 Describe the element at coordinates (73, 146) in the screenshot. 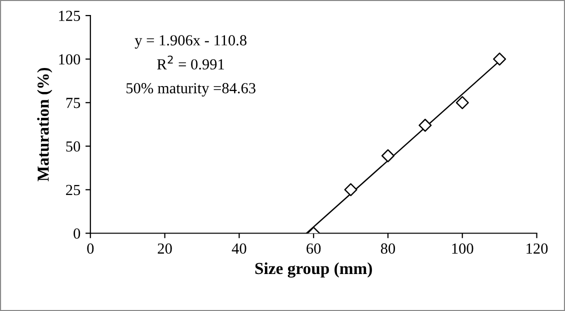

I see `y-tick-label: 50` at that location.